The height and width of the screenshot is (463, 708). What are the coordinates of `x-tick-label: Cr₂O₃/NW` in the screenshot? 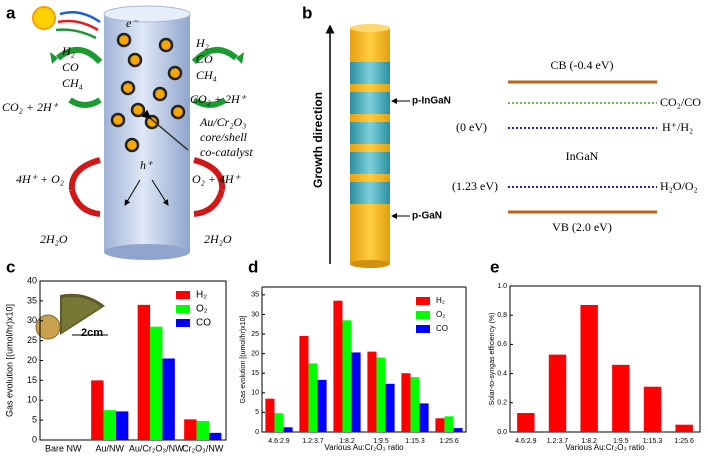 It's located at (203, 448).